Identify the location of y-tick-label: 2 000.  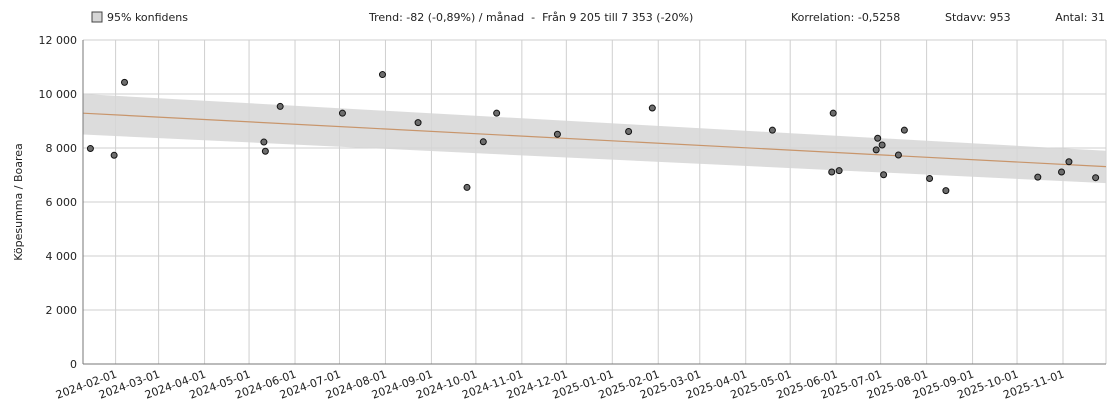
(62, 310).